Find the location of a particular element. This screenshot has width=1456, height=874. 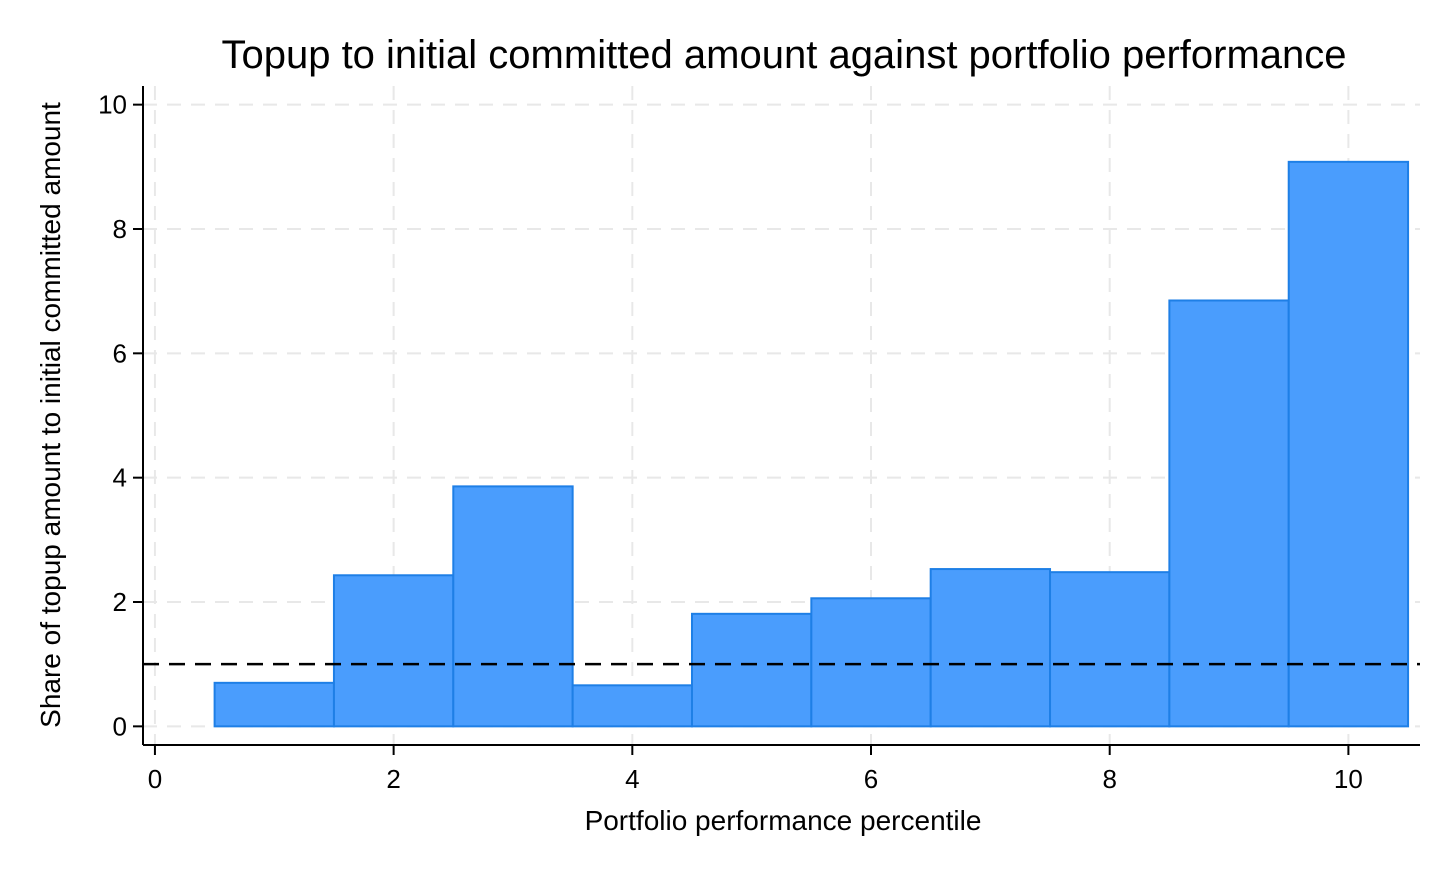

y-tick-label-4: 8 is located at coordinates (120, 229).